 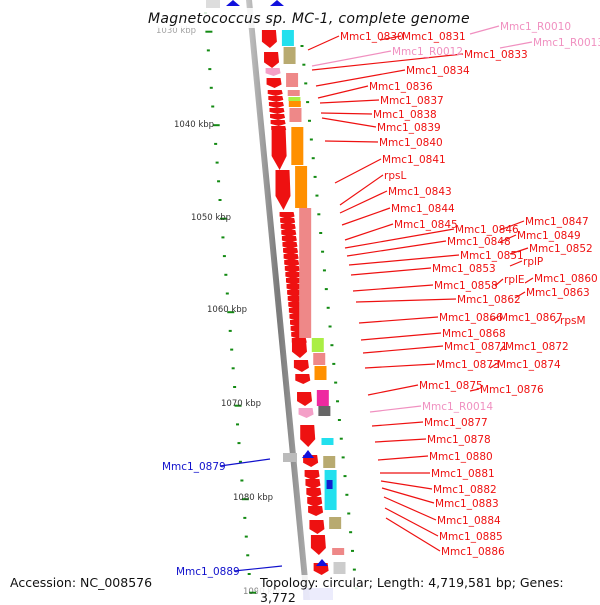 I want to click on gene-label: rpsM, so click(x=573, y=321).